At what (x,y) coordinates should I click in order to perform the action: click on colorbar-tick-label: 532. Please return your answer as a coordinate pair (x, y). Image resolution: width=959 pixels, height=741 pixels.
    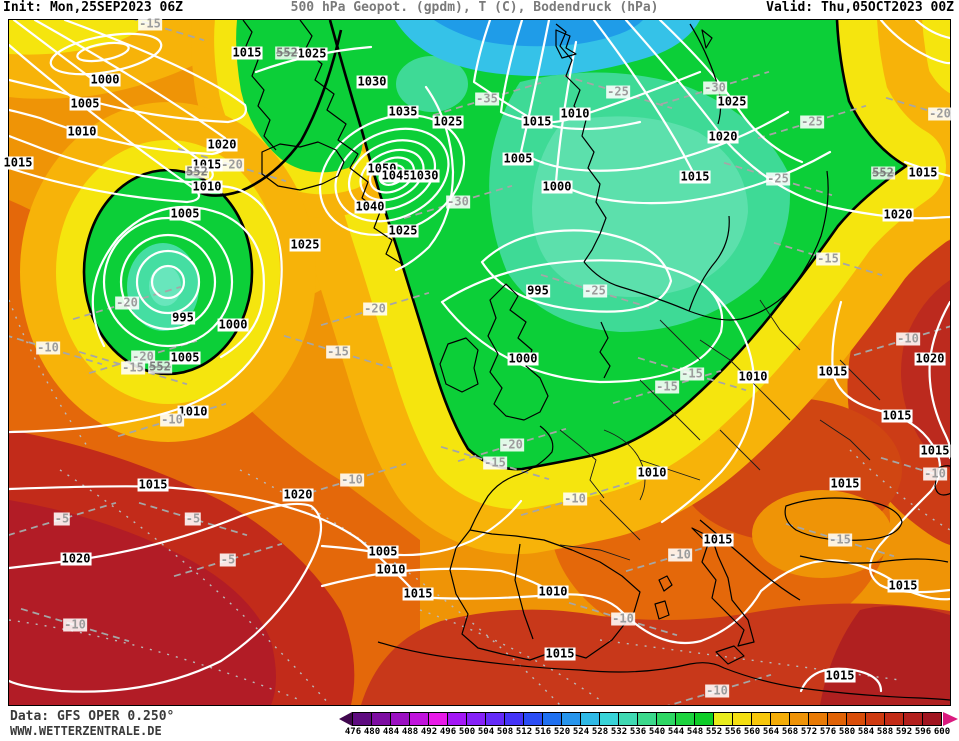
    Looking at the image, I should click on (619, 732).